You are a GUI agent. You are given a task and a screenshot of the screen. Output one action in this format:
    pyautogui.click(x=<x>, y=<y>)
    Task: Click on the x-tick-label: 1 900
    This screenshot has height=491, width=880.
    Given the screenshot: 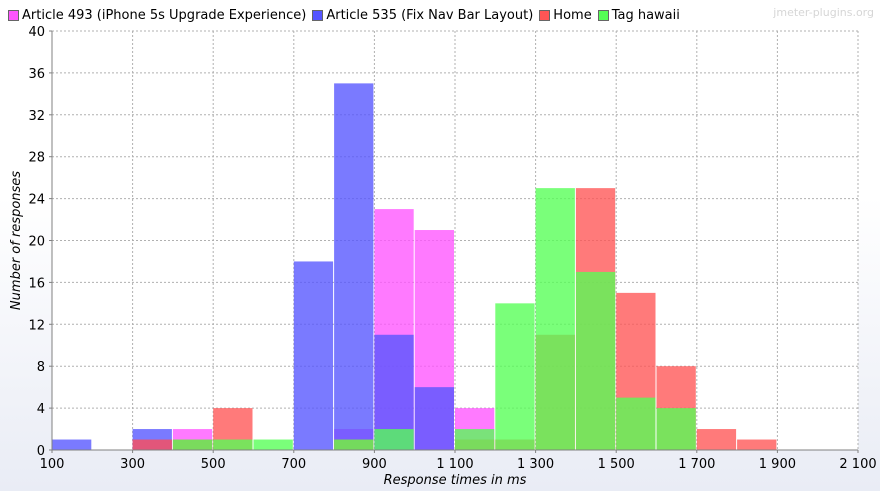 What is the action you would take?
    pyautogui.click(x=777, y=464)
    